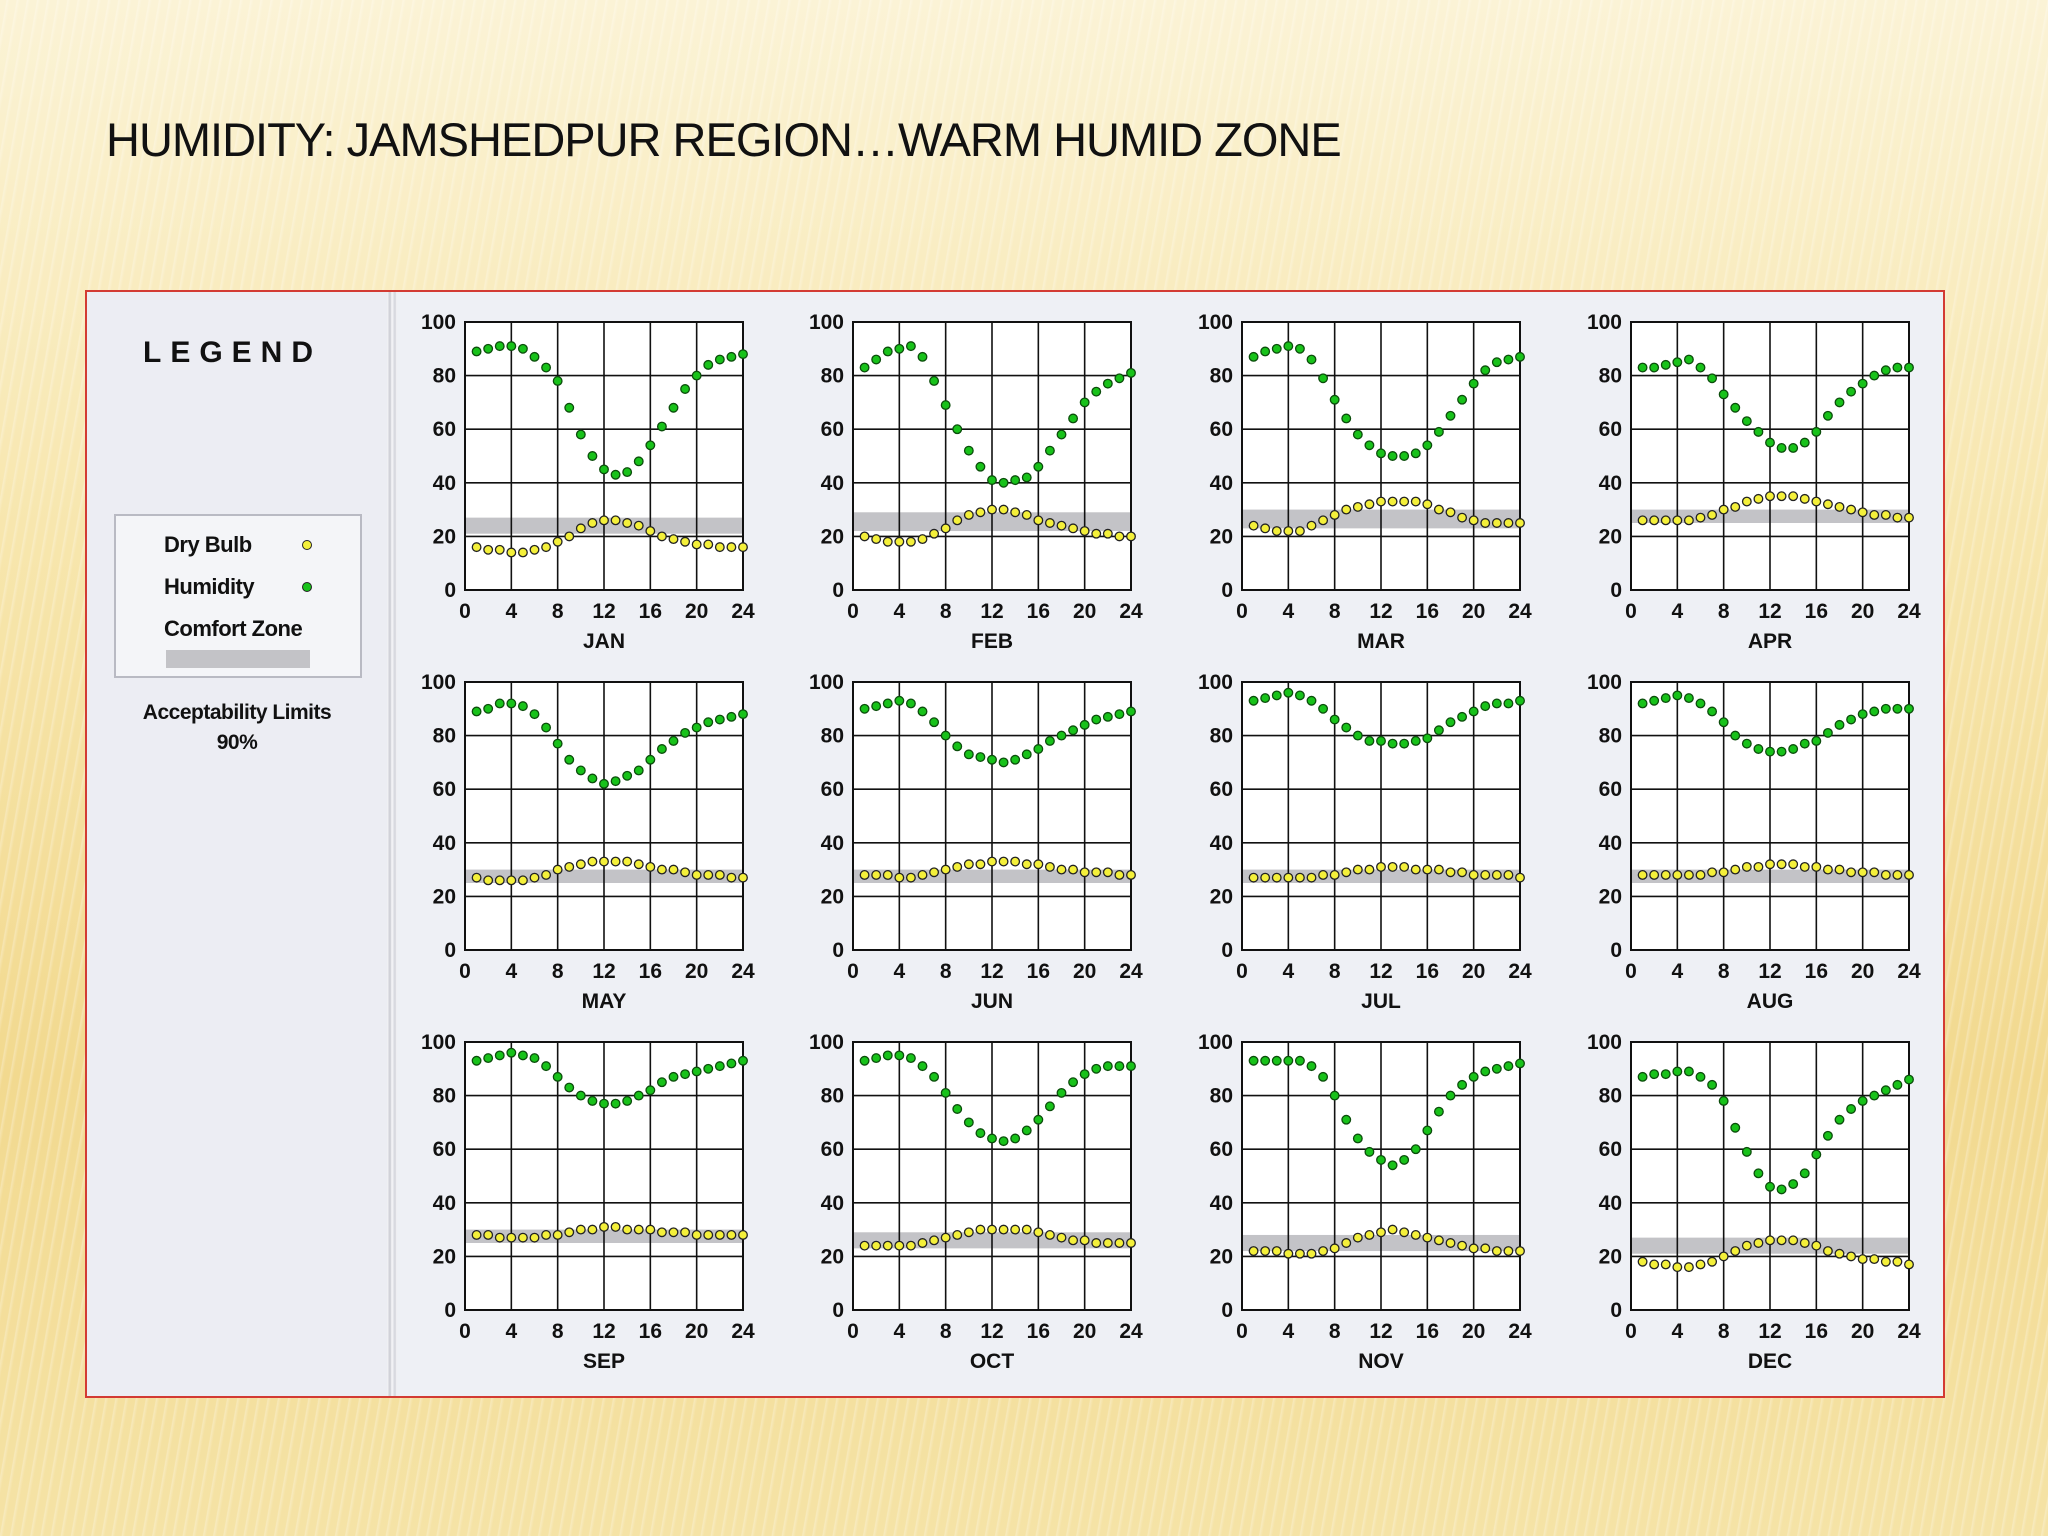  I want to click on acceptability-title: Acceptability Limits, so click(237, 712).